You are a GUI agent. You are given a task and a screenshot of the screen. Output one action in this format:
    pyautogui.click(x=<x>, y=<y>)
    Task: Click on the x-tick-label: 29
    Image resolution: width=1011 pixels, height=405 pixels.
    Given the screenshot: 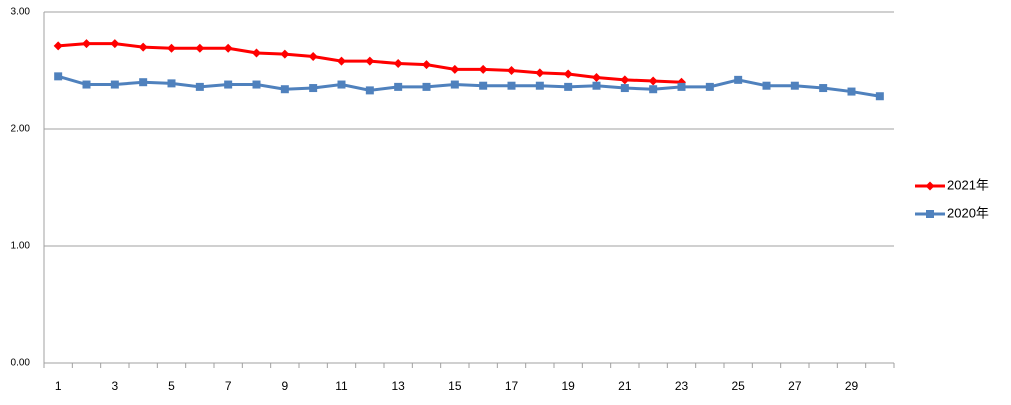 What is the action you would take?
    pyautogui.click(x=852, y=386)
    